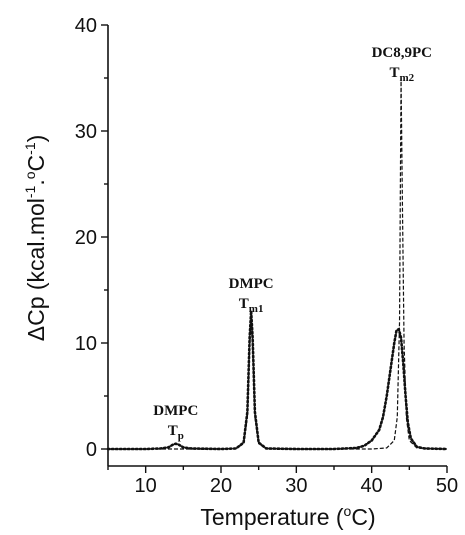 The image size is (465, 535). What do you see at coordinates (176, 432) in the screenshot?
I see `annotation-tp-symbol: Tp` at bounding box center [176, 432].